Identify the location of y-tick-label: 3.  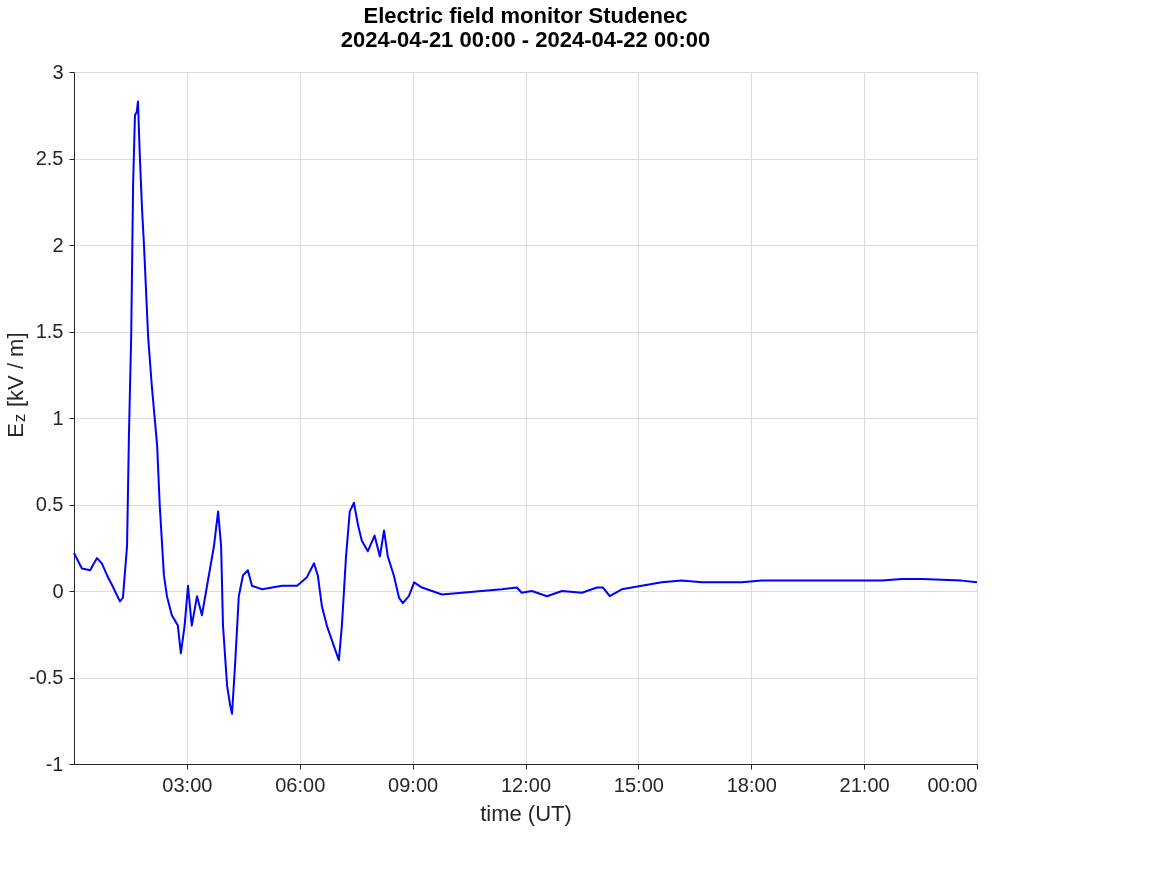
(58, 71).